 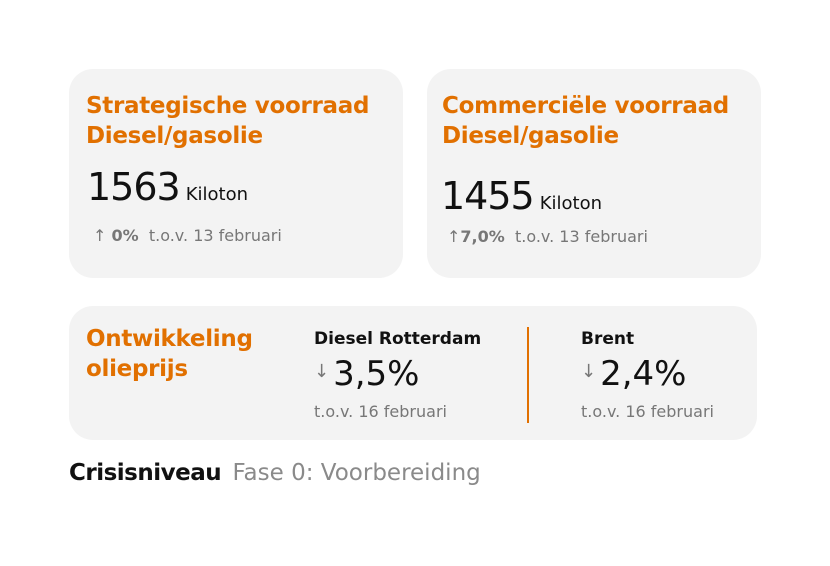 I want to click on crisis-value: Fase 0: Voorbereiding, so click(x=356, y=473).